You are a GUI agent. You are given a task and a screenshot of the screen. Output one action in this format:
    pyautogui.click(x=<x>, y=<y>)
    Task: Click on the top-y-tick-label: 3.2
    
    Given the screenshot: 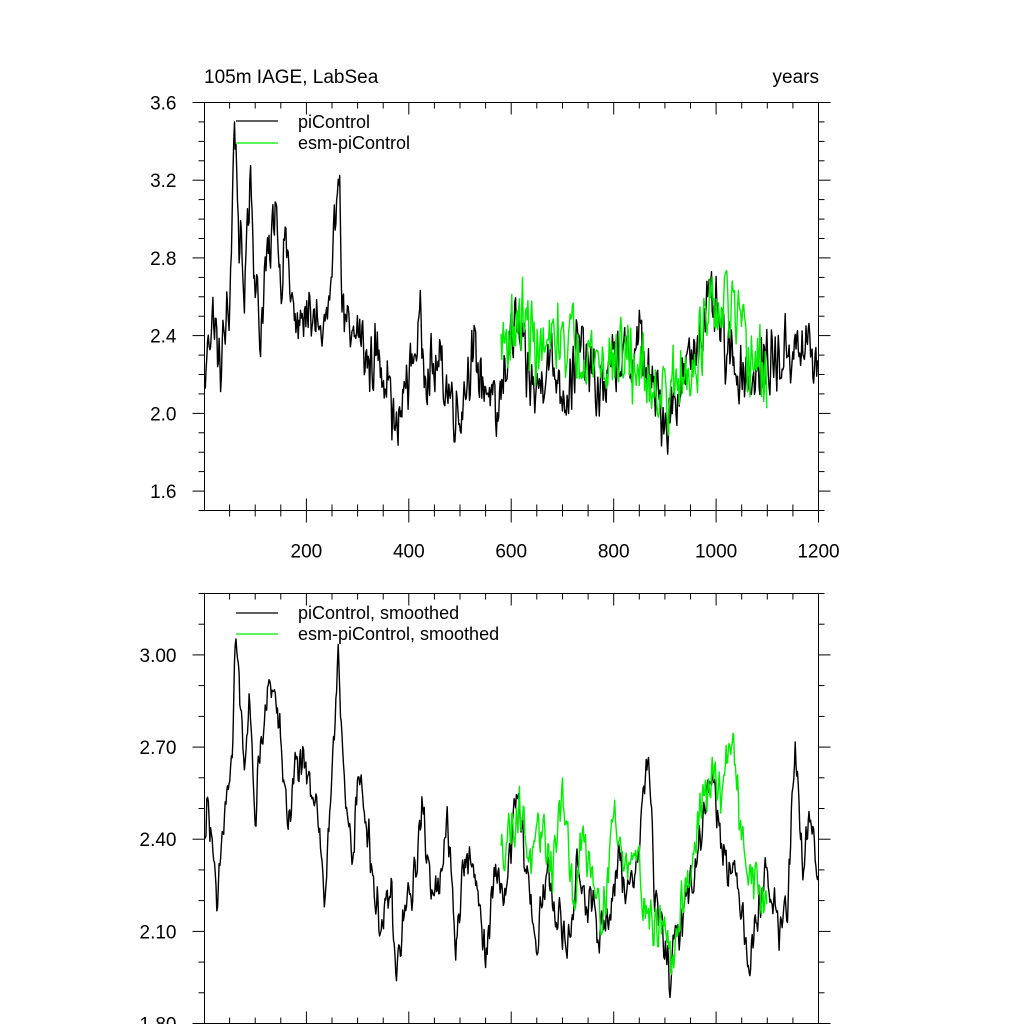 What is the action you would take?
    pyautogui.click(x=163, y=181)
    